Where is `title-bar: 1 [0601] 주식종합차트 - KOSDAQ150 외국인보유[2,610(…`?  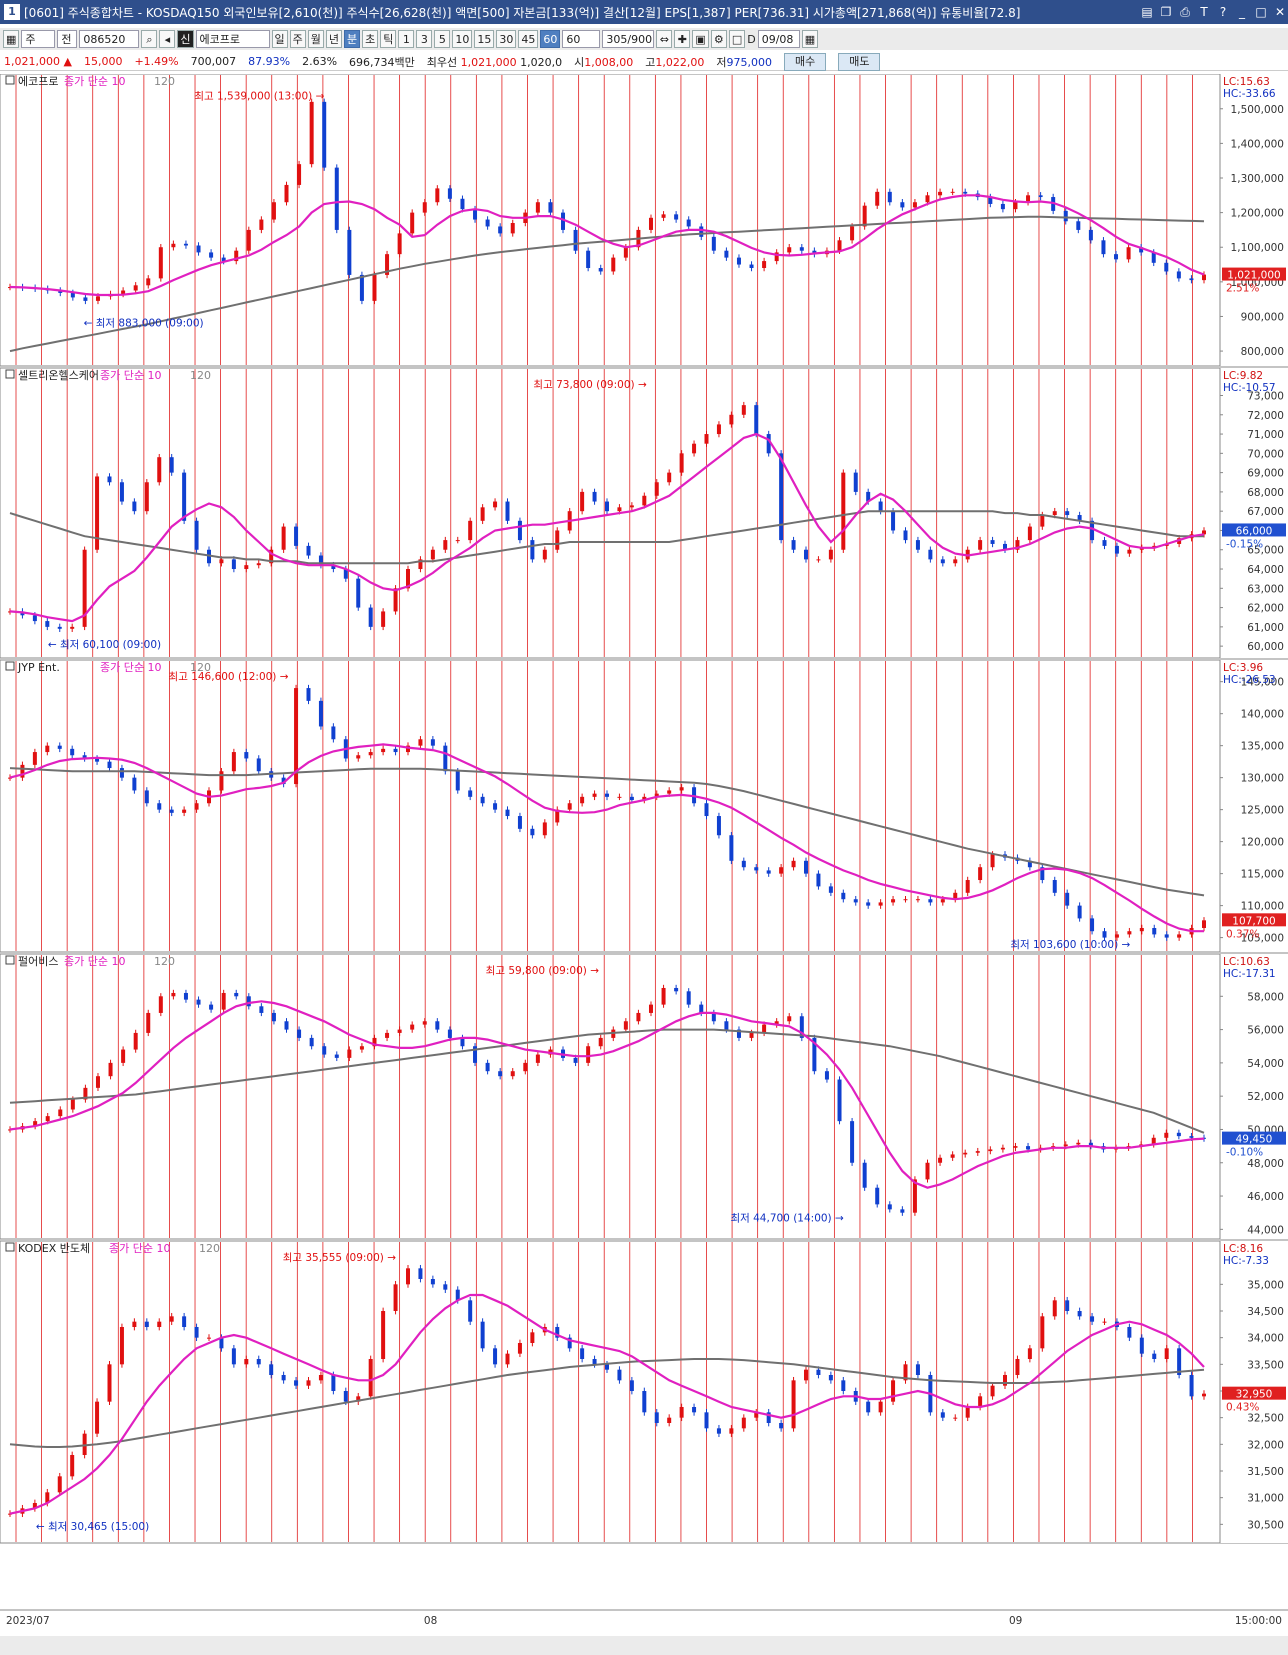
title-bar: 1 [0601] 주식종합차트 - KOSDAQ150 외국인보유[2,610(… is located at coordinates (644, 12).